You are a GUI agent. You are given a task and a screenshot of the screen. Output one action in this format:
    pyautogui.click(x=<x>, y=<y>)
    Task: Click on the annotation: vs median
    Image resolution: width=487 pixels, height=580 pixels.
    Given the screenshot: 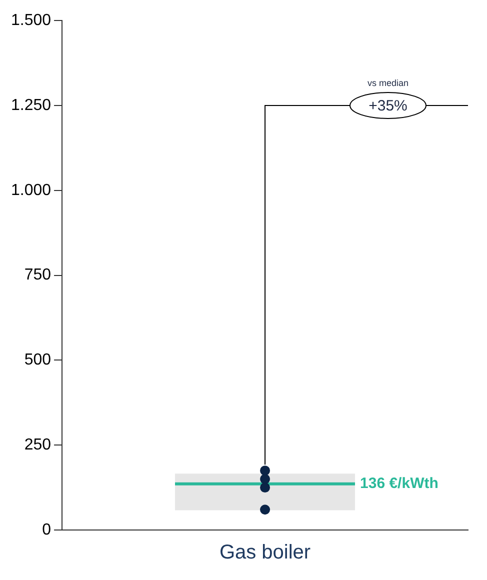 What is the action you would take?
    pyautogui.click(x=388, y=83)
    